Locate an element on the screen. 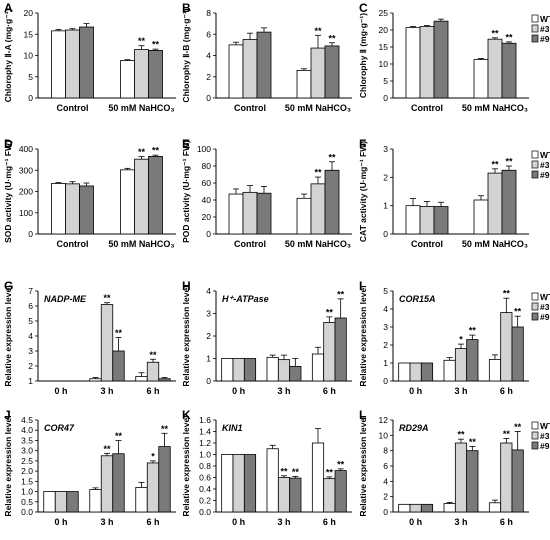 The height and width of the screenshot is (540, 550). gene-label: RD29A is located at coordinates (414, 428).